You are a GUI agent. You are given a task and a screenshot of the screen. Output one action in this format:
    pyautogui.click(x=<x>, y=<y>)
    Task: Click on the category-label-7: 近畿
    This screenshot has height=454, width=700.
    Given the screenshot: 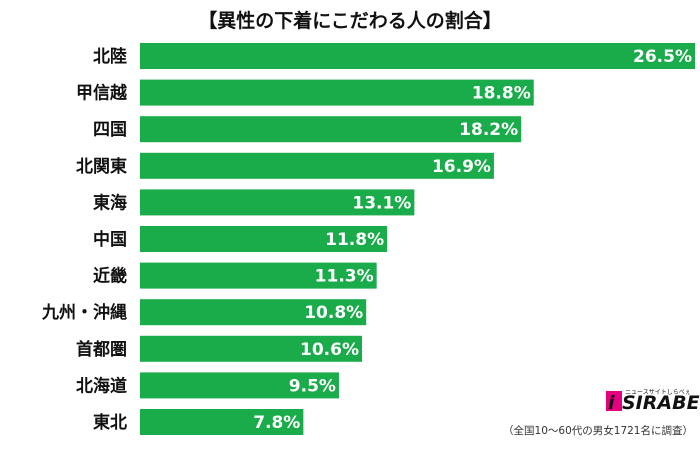 What is the action you would take?
    pyautogui.click(x=110, y=276)
    